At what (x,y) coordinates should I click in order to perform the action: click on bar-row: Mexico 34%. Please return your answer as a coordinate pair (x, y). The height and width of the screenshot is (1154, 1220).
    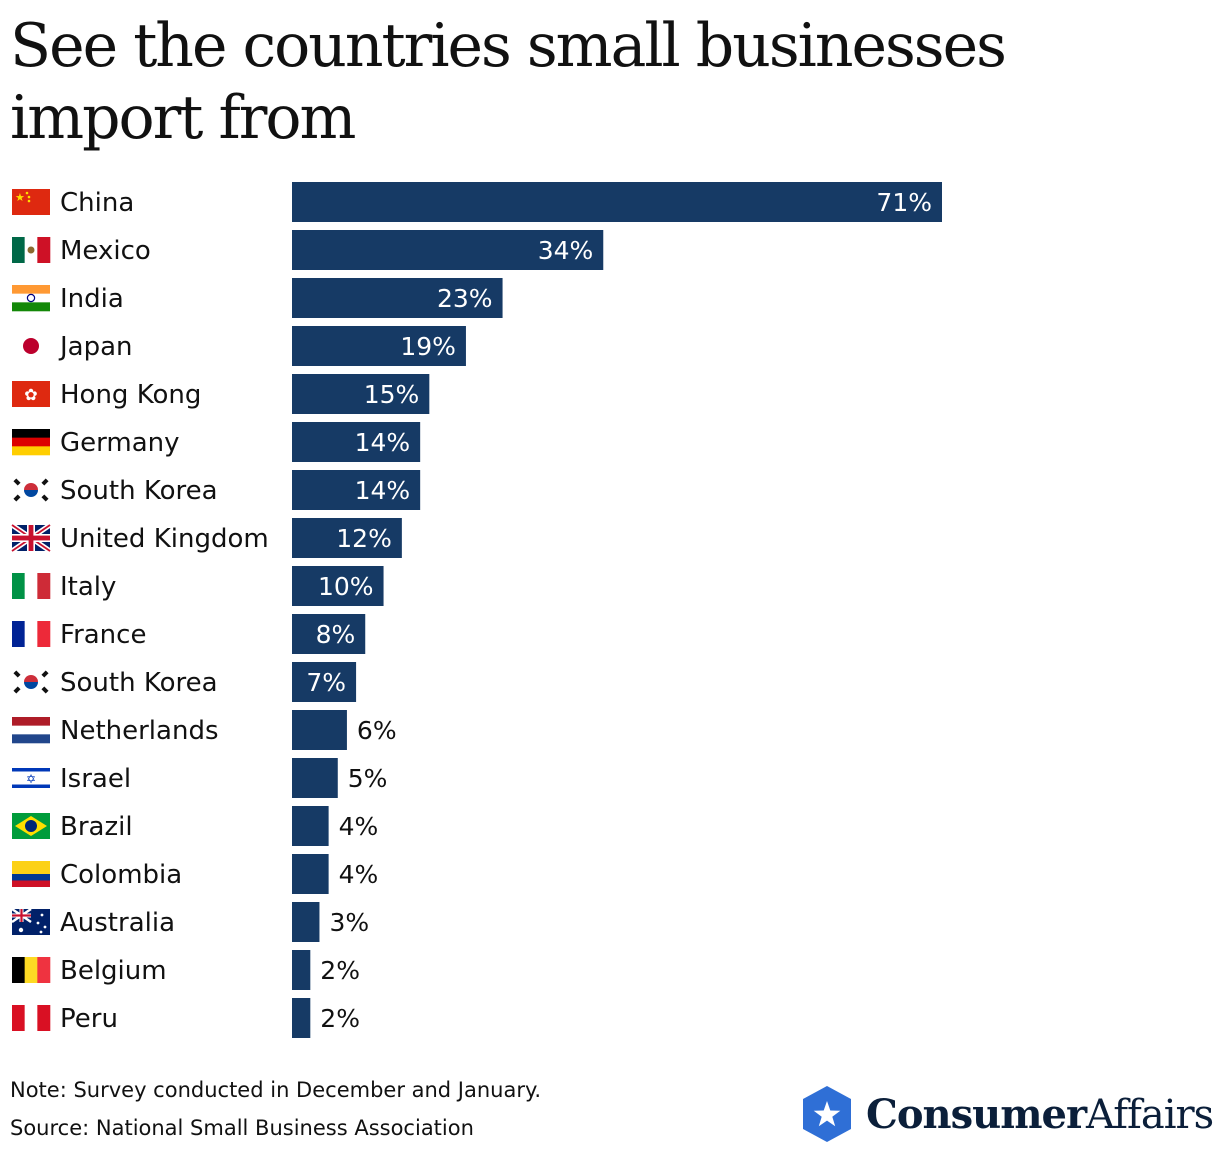
    Looking at the image, I should click on (308, 250).